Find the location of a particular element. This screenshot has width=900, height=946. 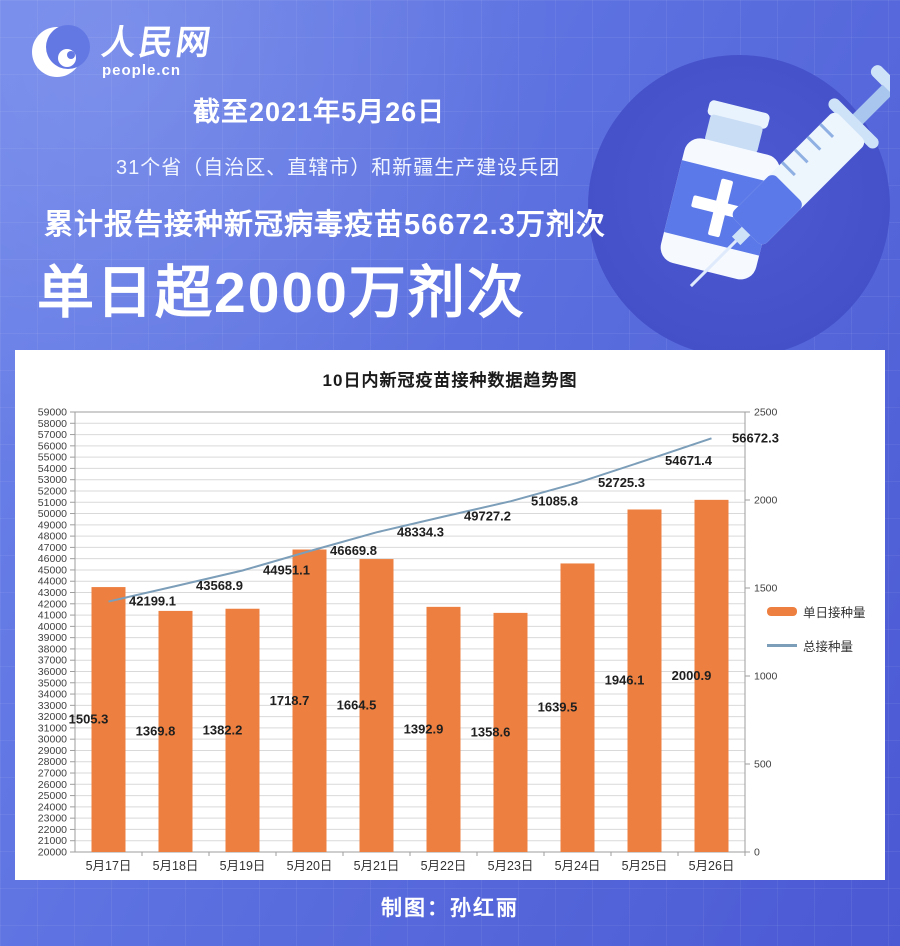

left-axis-label: 24000 is located at coordinates (52, 807).